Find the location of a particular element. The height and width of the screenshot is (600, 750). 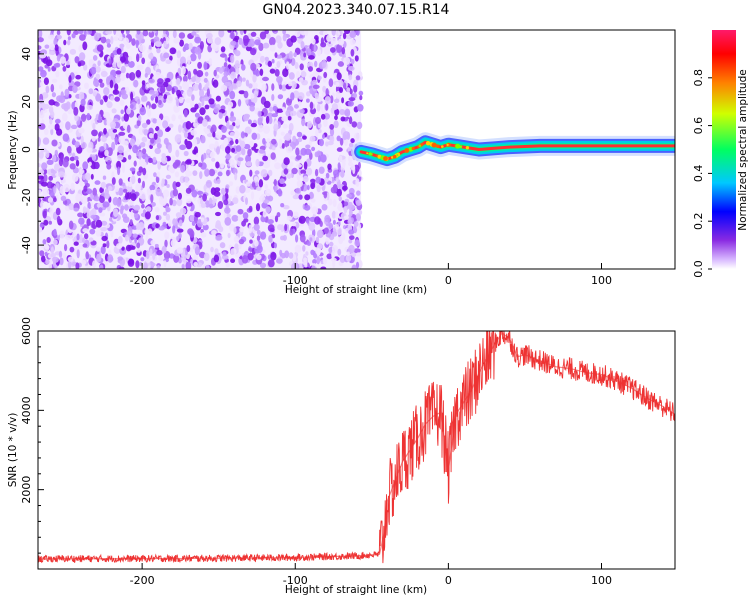

x-tick-label: -200 is located at coordinates (142, 280).